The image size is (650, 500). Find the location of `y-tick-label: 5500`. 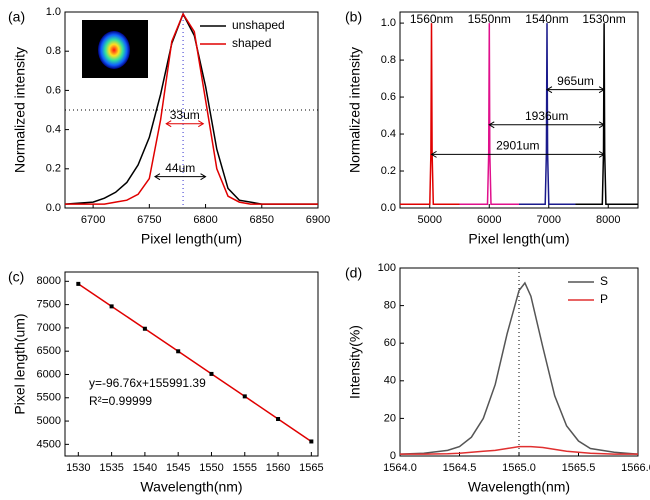

y-tick-label: 5500 is located at coordinates (49, 398).